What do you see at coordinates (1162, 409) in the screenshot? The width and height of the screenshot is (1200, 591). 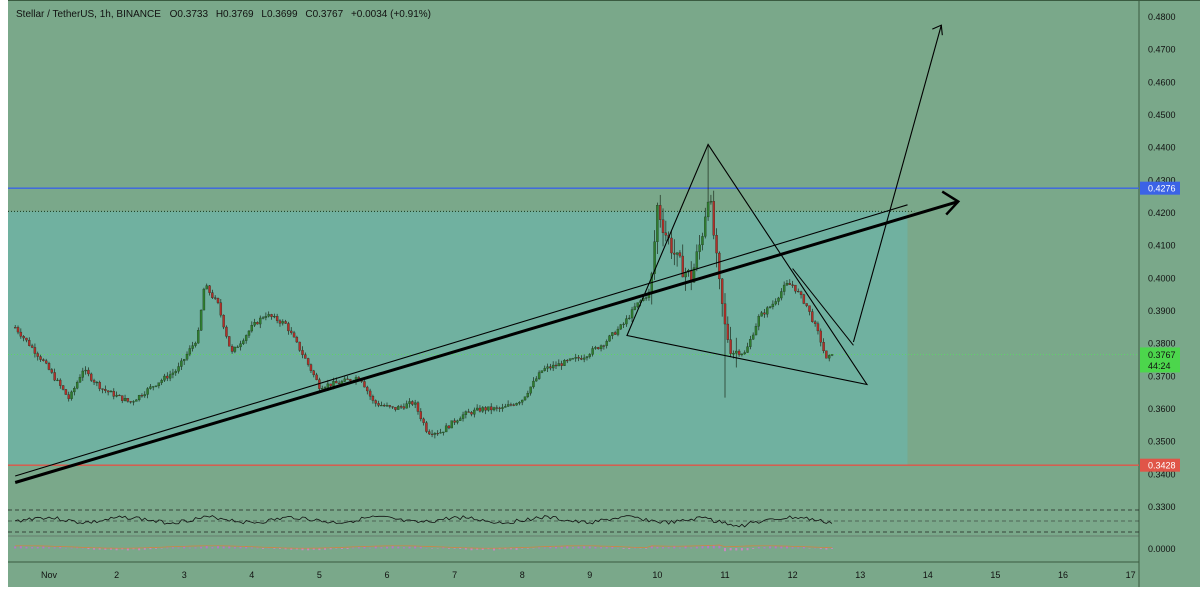 I see `y-tick-label: 0.3600` at bounding box center [1162, 409].